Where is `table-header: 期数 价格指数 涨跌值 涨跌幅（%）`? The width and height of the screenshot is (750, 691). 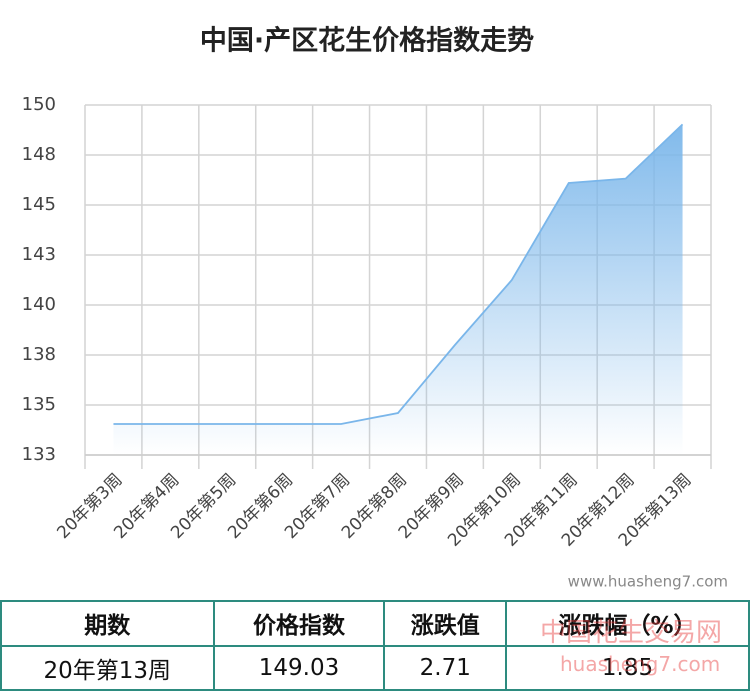 table-header: 期数 价格指数 涨跌值 涨跌幅（%） is located at coordinates (375, 623).